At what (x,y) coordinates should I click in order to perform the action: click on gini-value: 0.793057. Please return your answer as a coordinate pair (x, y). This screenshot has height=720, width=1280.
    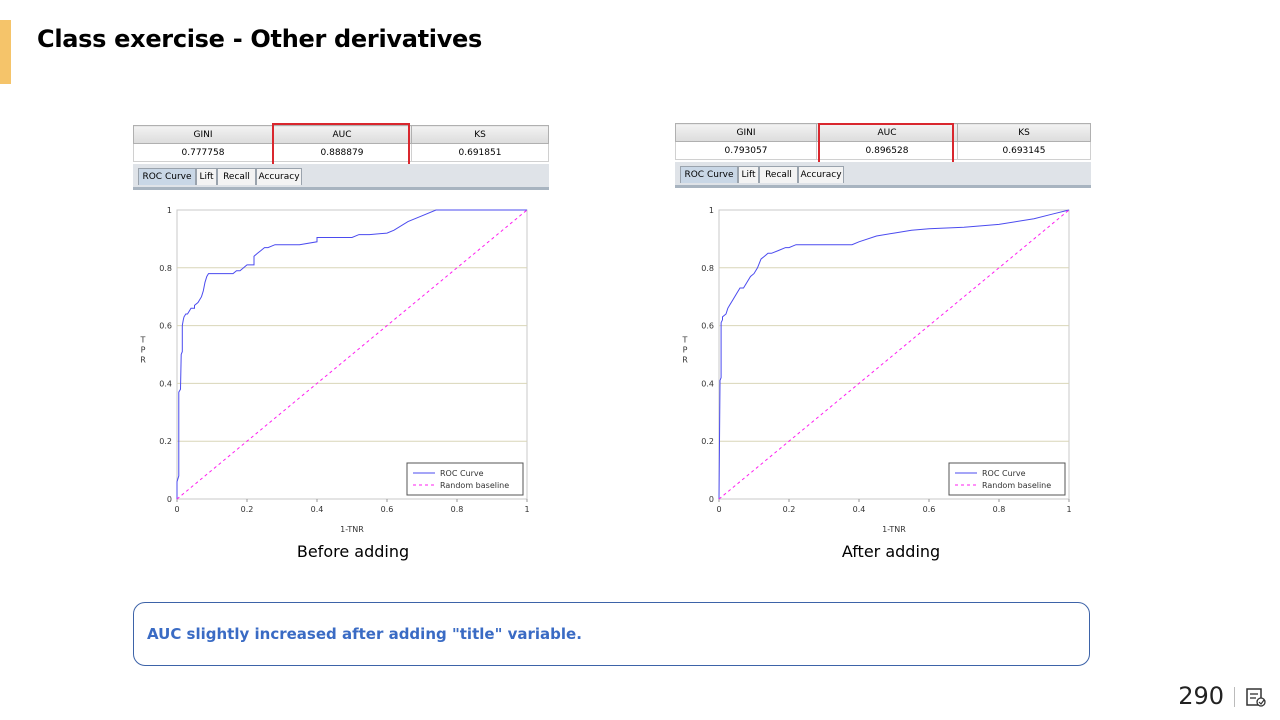
    Looking at the image, I should click on (746, 150).